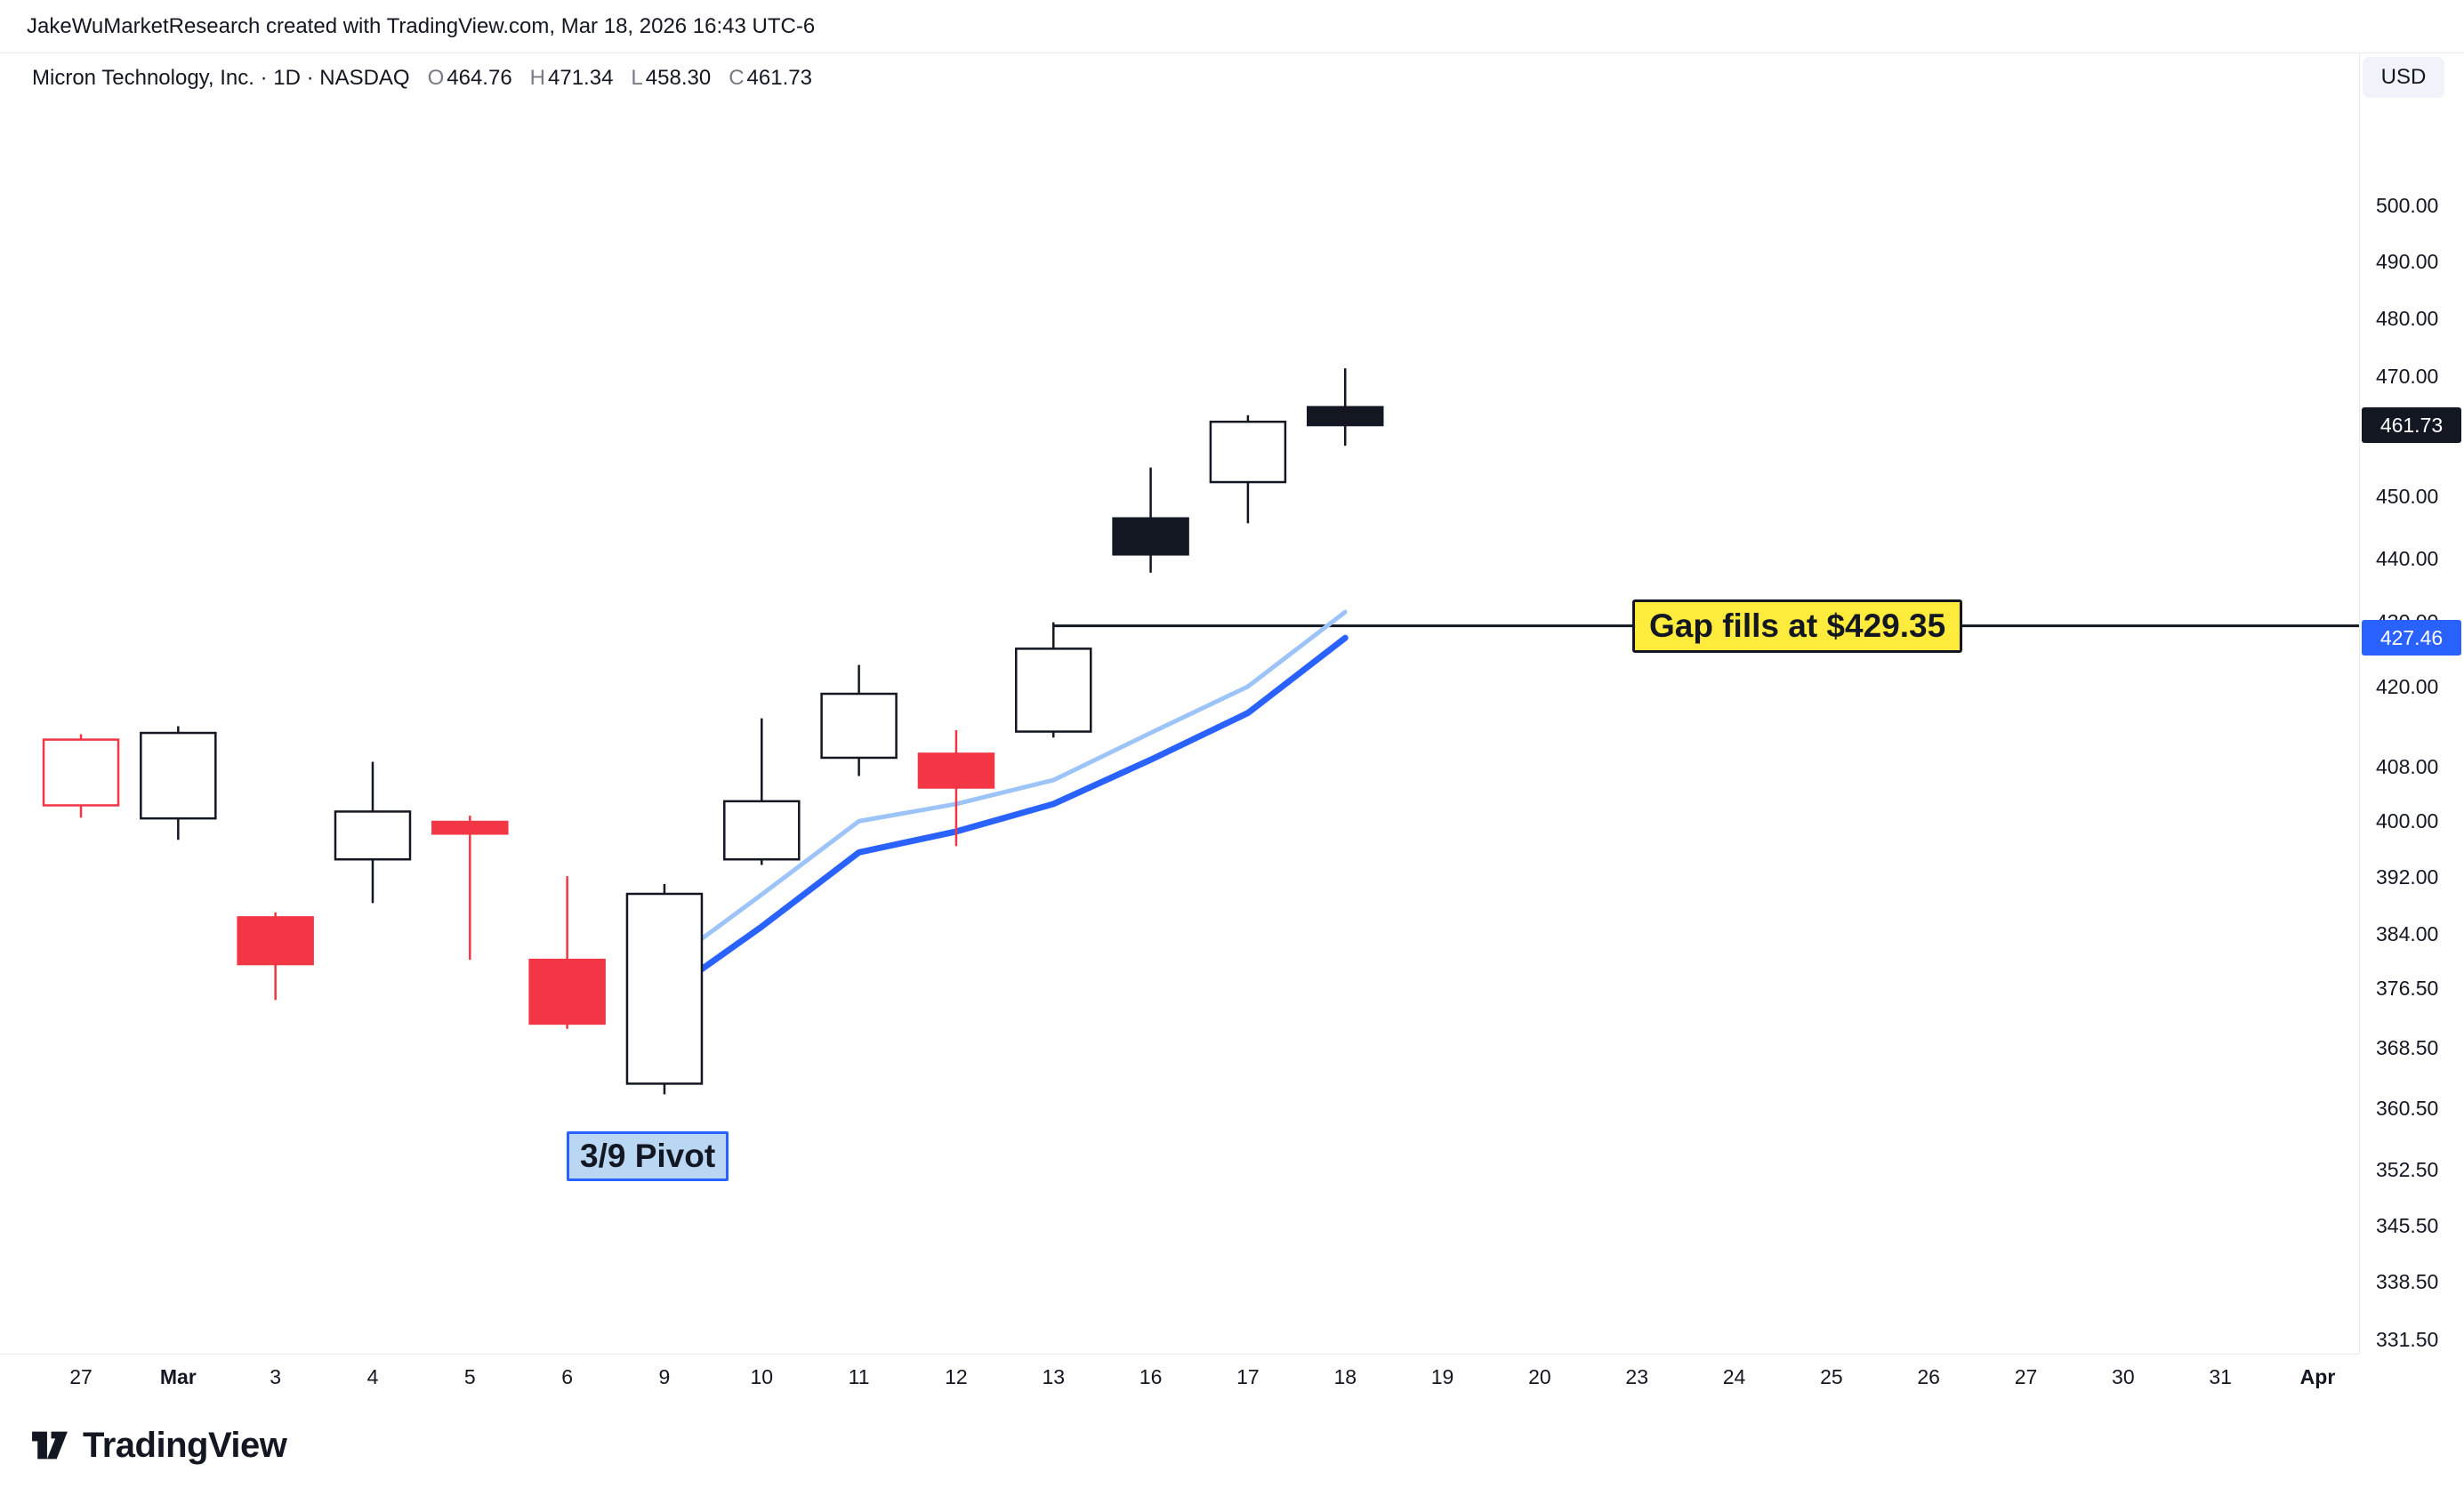  What do you see at coordinates (2317, 1376) in the screenshot?
I see `time-tick: Apr` at bounding box center [2317, 1376].